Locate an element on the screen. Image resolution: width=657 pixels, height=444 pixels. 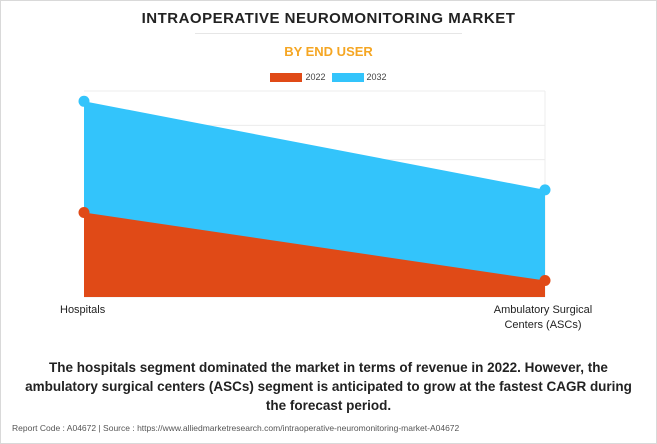
legend-item-2032: 2032 is located at coordinates (359, 77).